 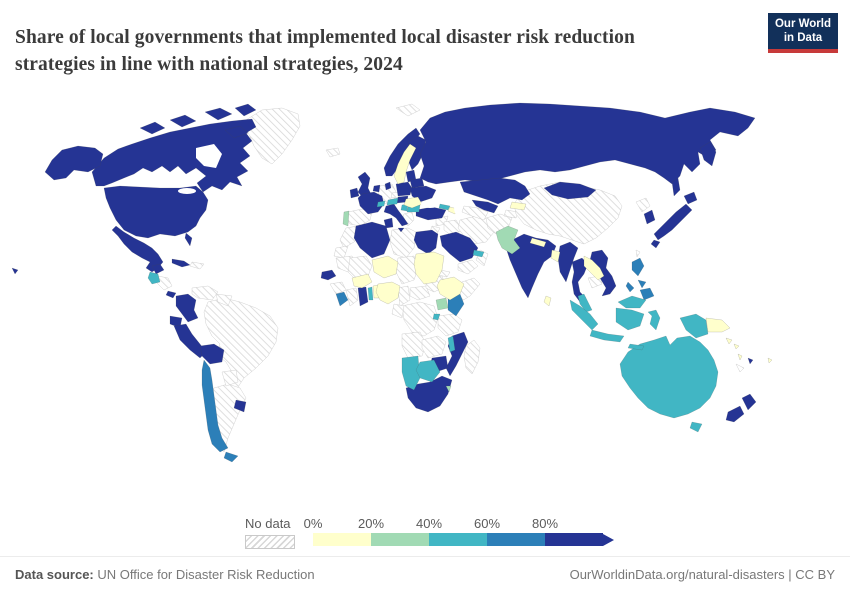 What do you see at coordinates (458, 539) in the screenshot?
I see `legend-bin-40-60%` at bounding box center [458, 539].